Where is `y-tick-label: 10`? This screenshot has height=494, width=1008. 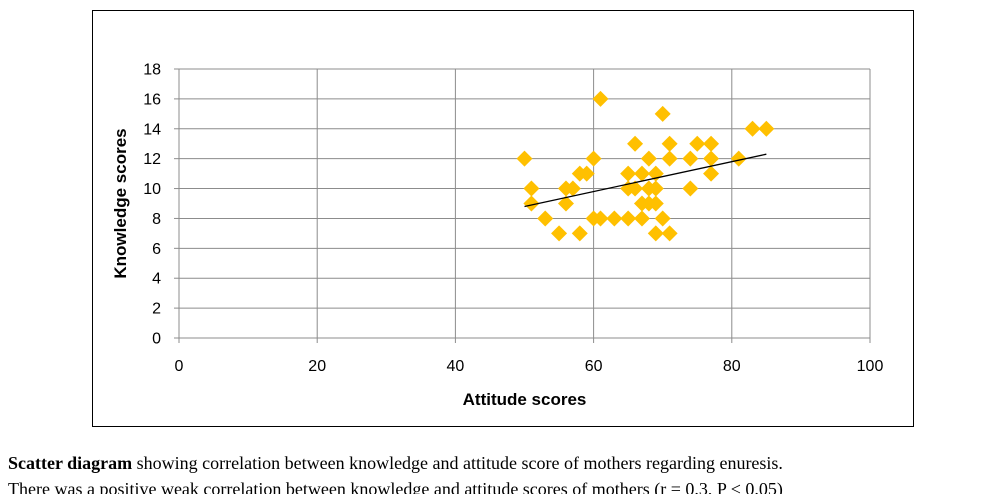 y-tick-label: 10 is located at coordinates (152, 189).